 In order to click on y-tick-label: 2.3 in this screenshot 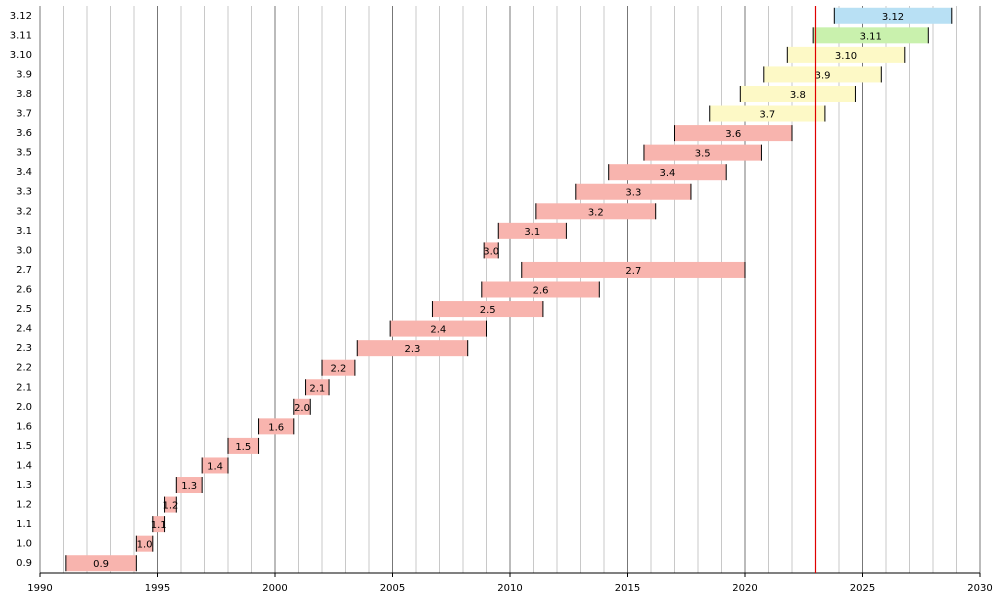, I will do `click(24, 348)`.